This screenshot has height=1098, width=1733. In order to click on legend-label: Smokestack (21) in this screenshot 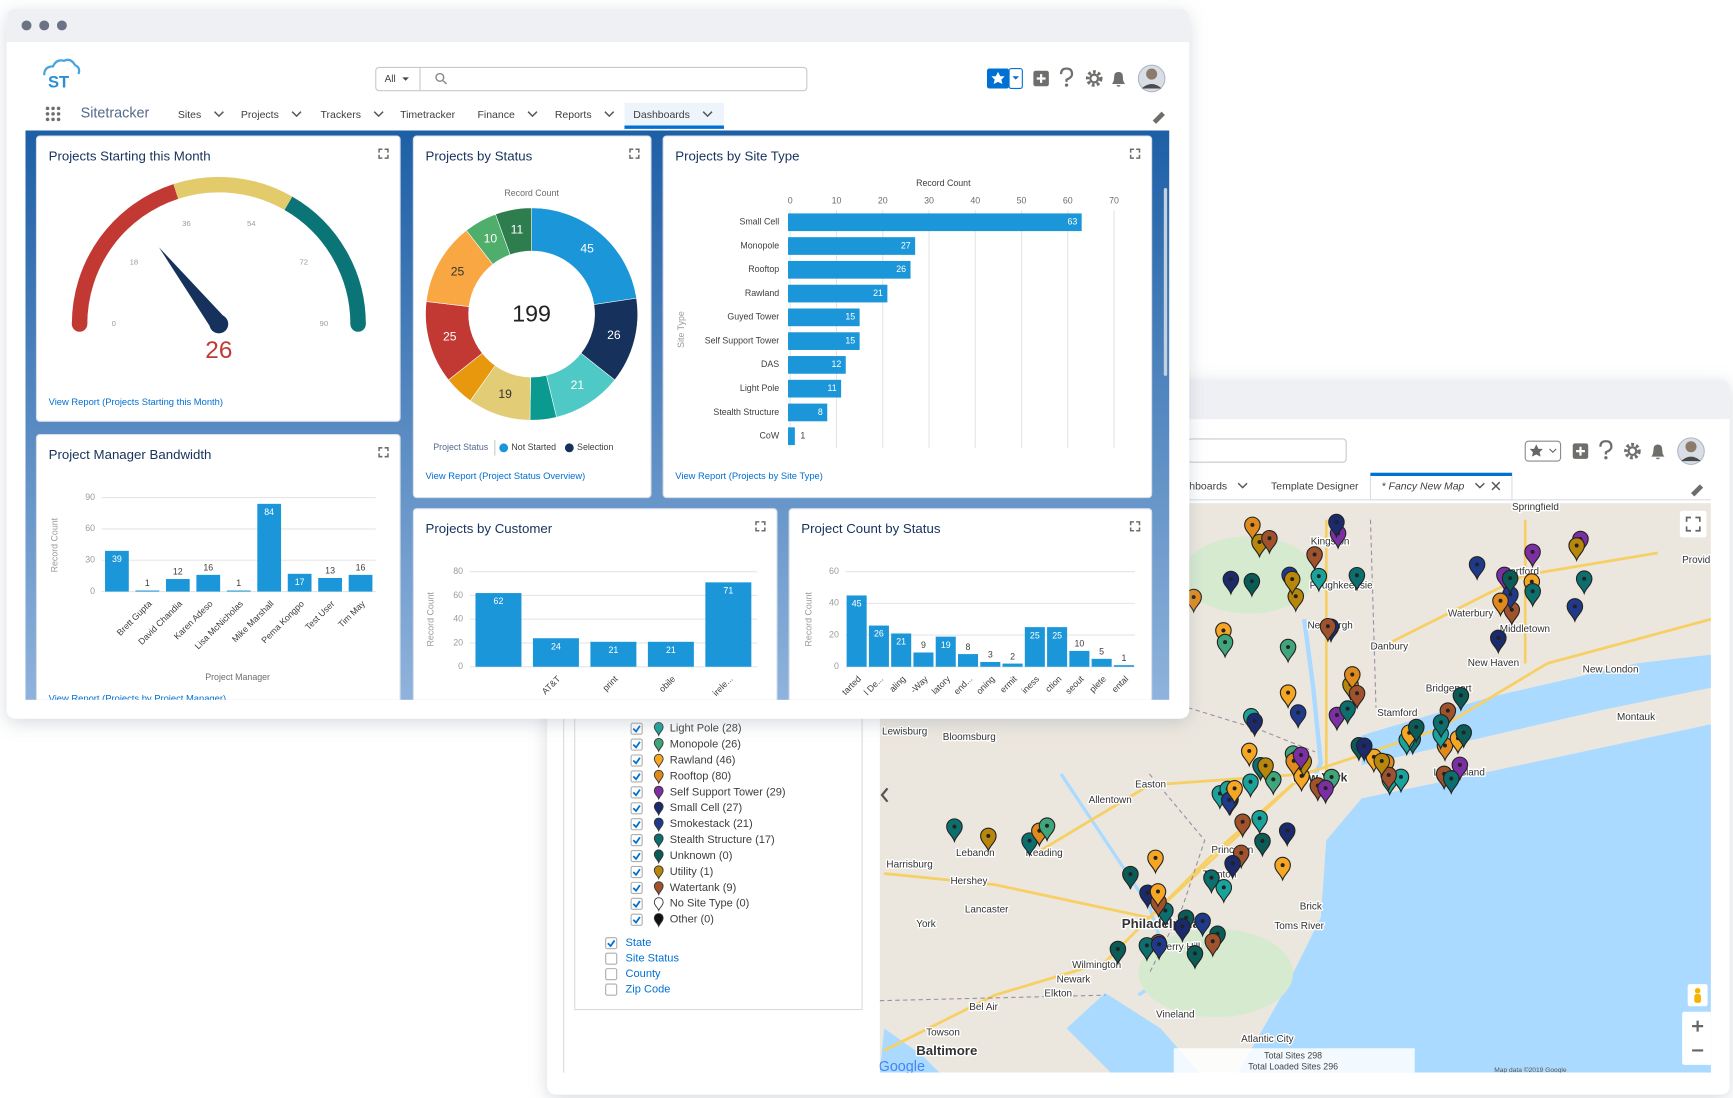, I will do `click(711, 824)`.